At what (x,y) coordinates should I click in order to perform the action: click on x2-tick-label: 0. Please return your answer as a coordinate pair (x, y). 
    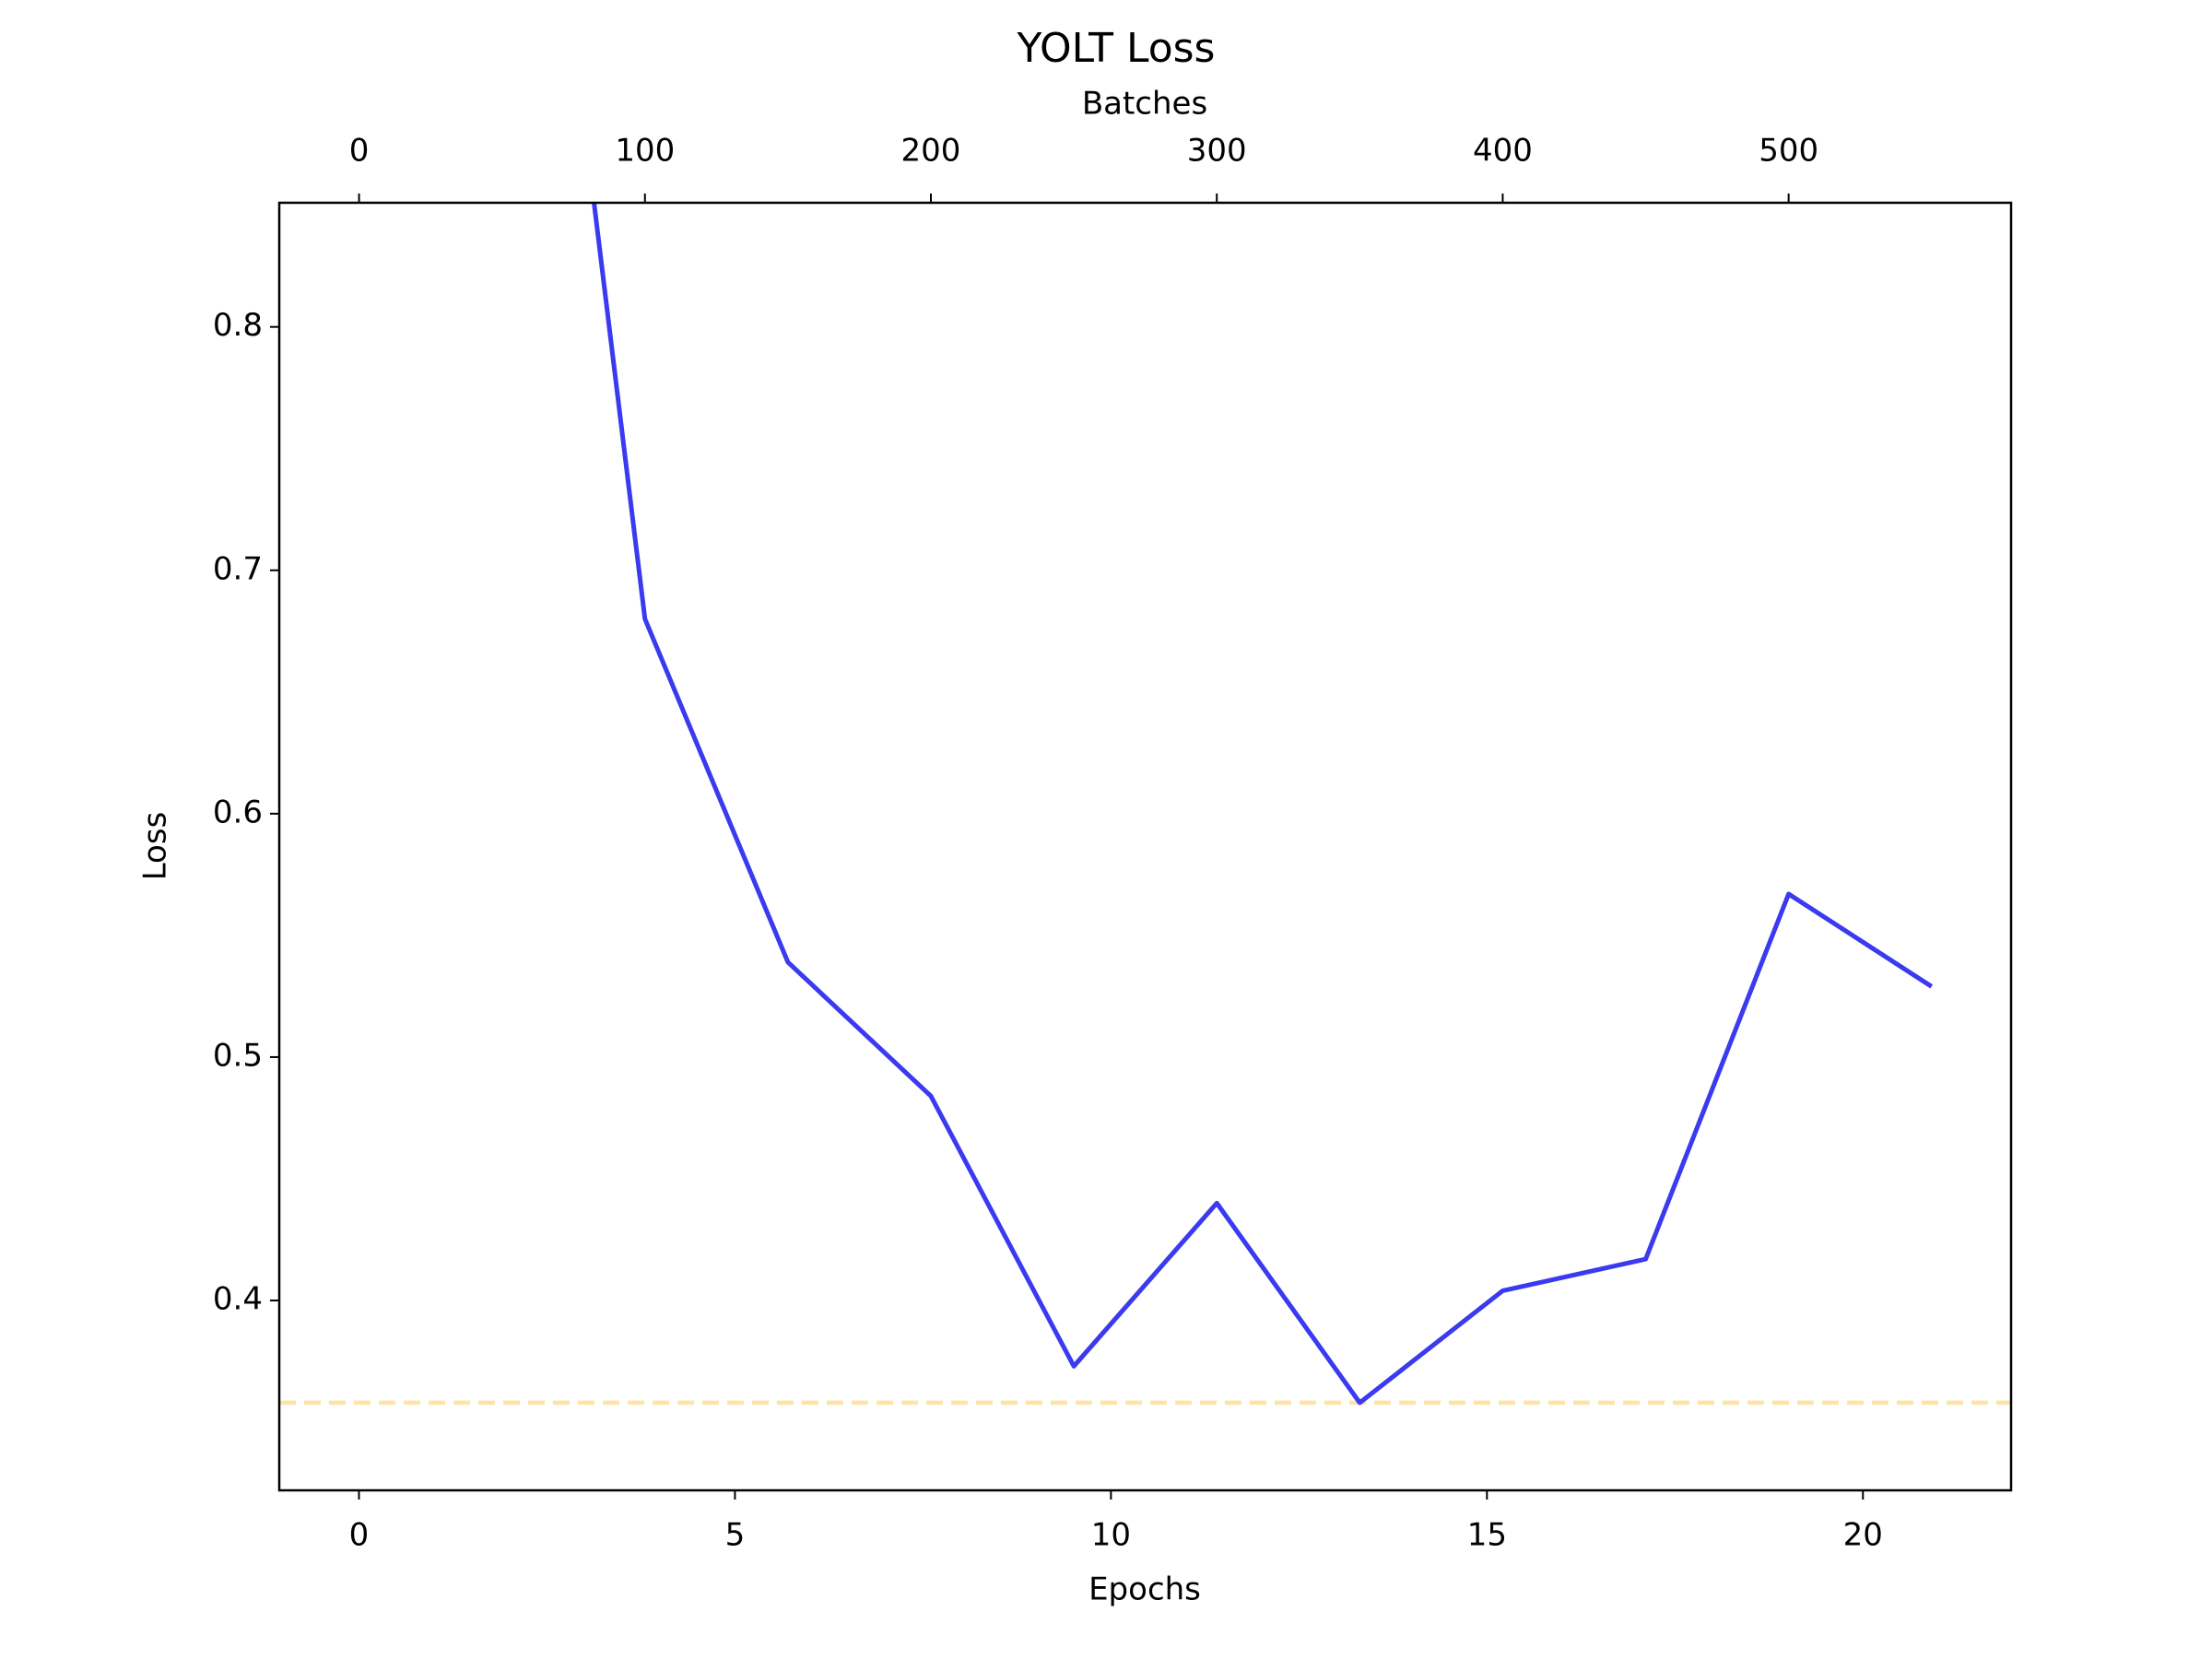
    Looking at the image, I should click on (359, 1535).